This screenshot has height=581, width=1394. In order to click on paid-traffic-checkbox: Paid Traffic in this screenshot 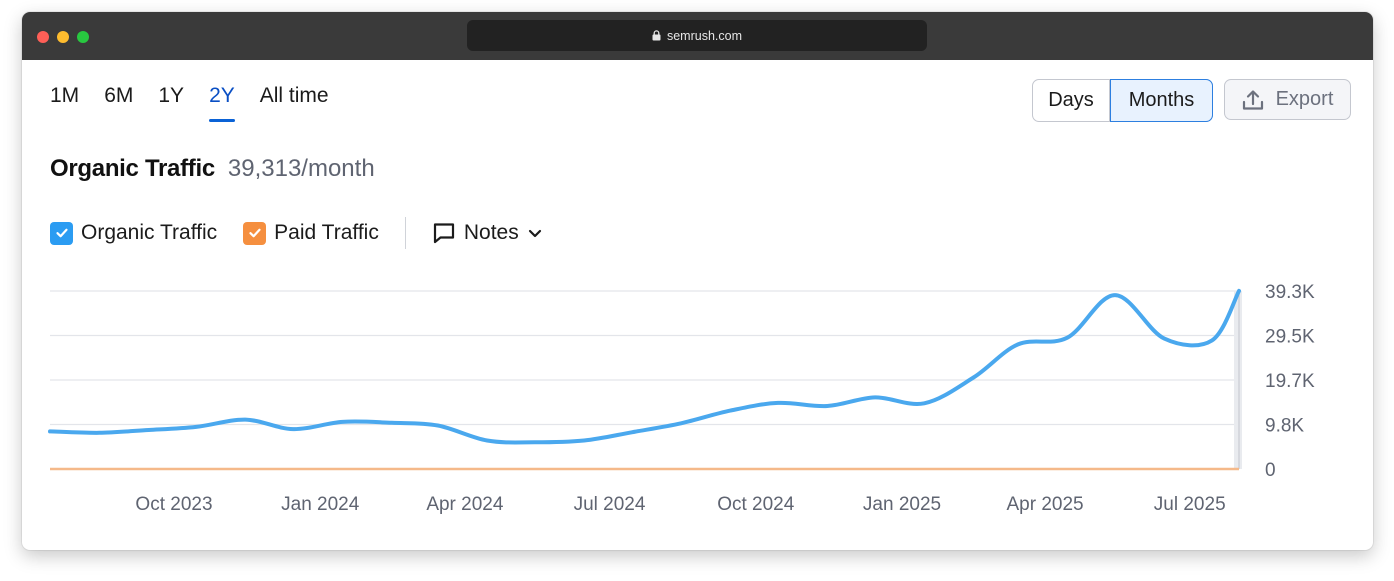, I will do `click(311, 233)`.